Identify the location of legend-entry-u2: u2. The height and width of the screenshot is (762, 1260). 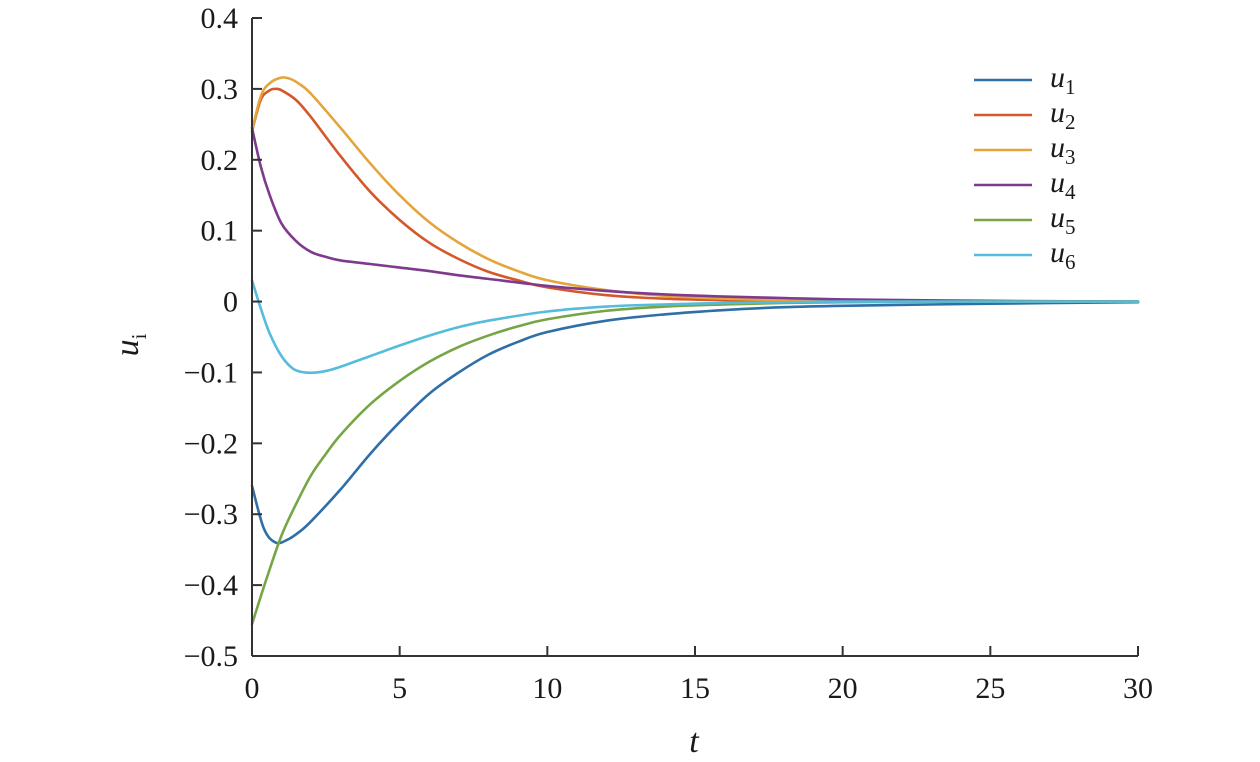
(1063, 115).